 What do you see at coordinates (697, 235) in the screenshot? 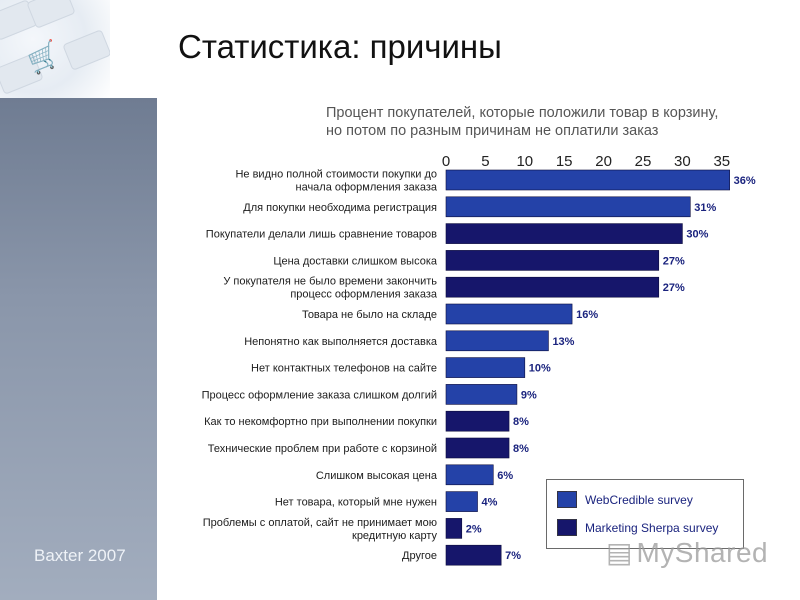
I see `bar-value-label: 30%` at bounding box center [697, 235].